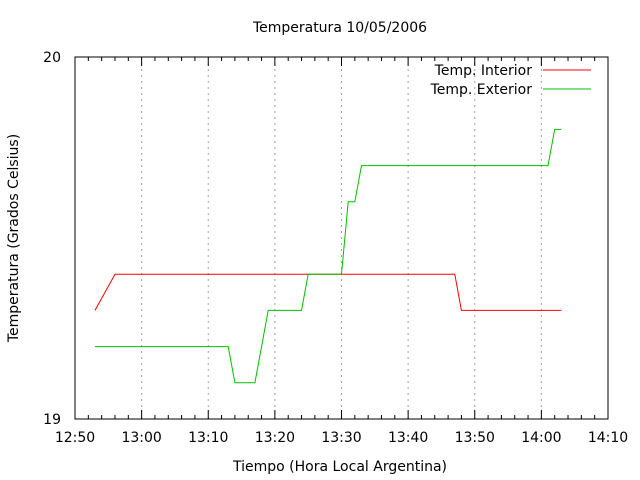 The image size is (640, 480). I want to click on x-axis-label: Tiempo (Hora Local Argentina), so click(339, 467).